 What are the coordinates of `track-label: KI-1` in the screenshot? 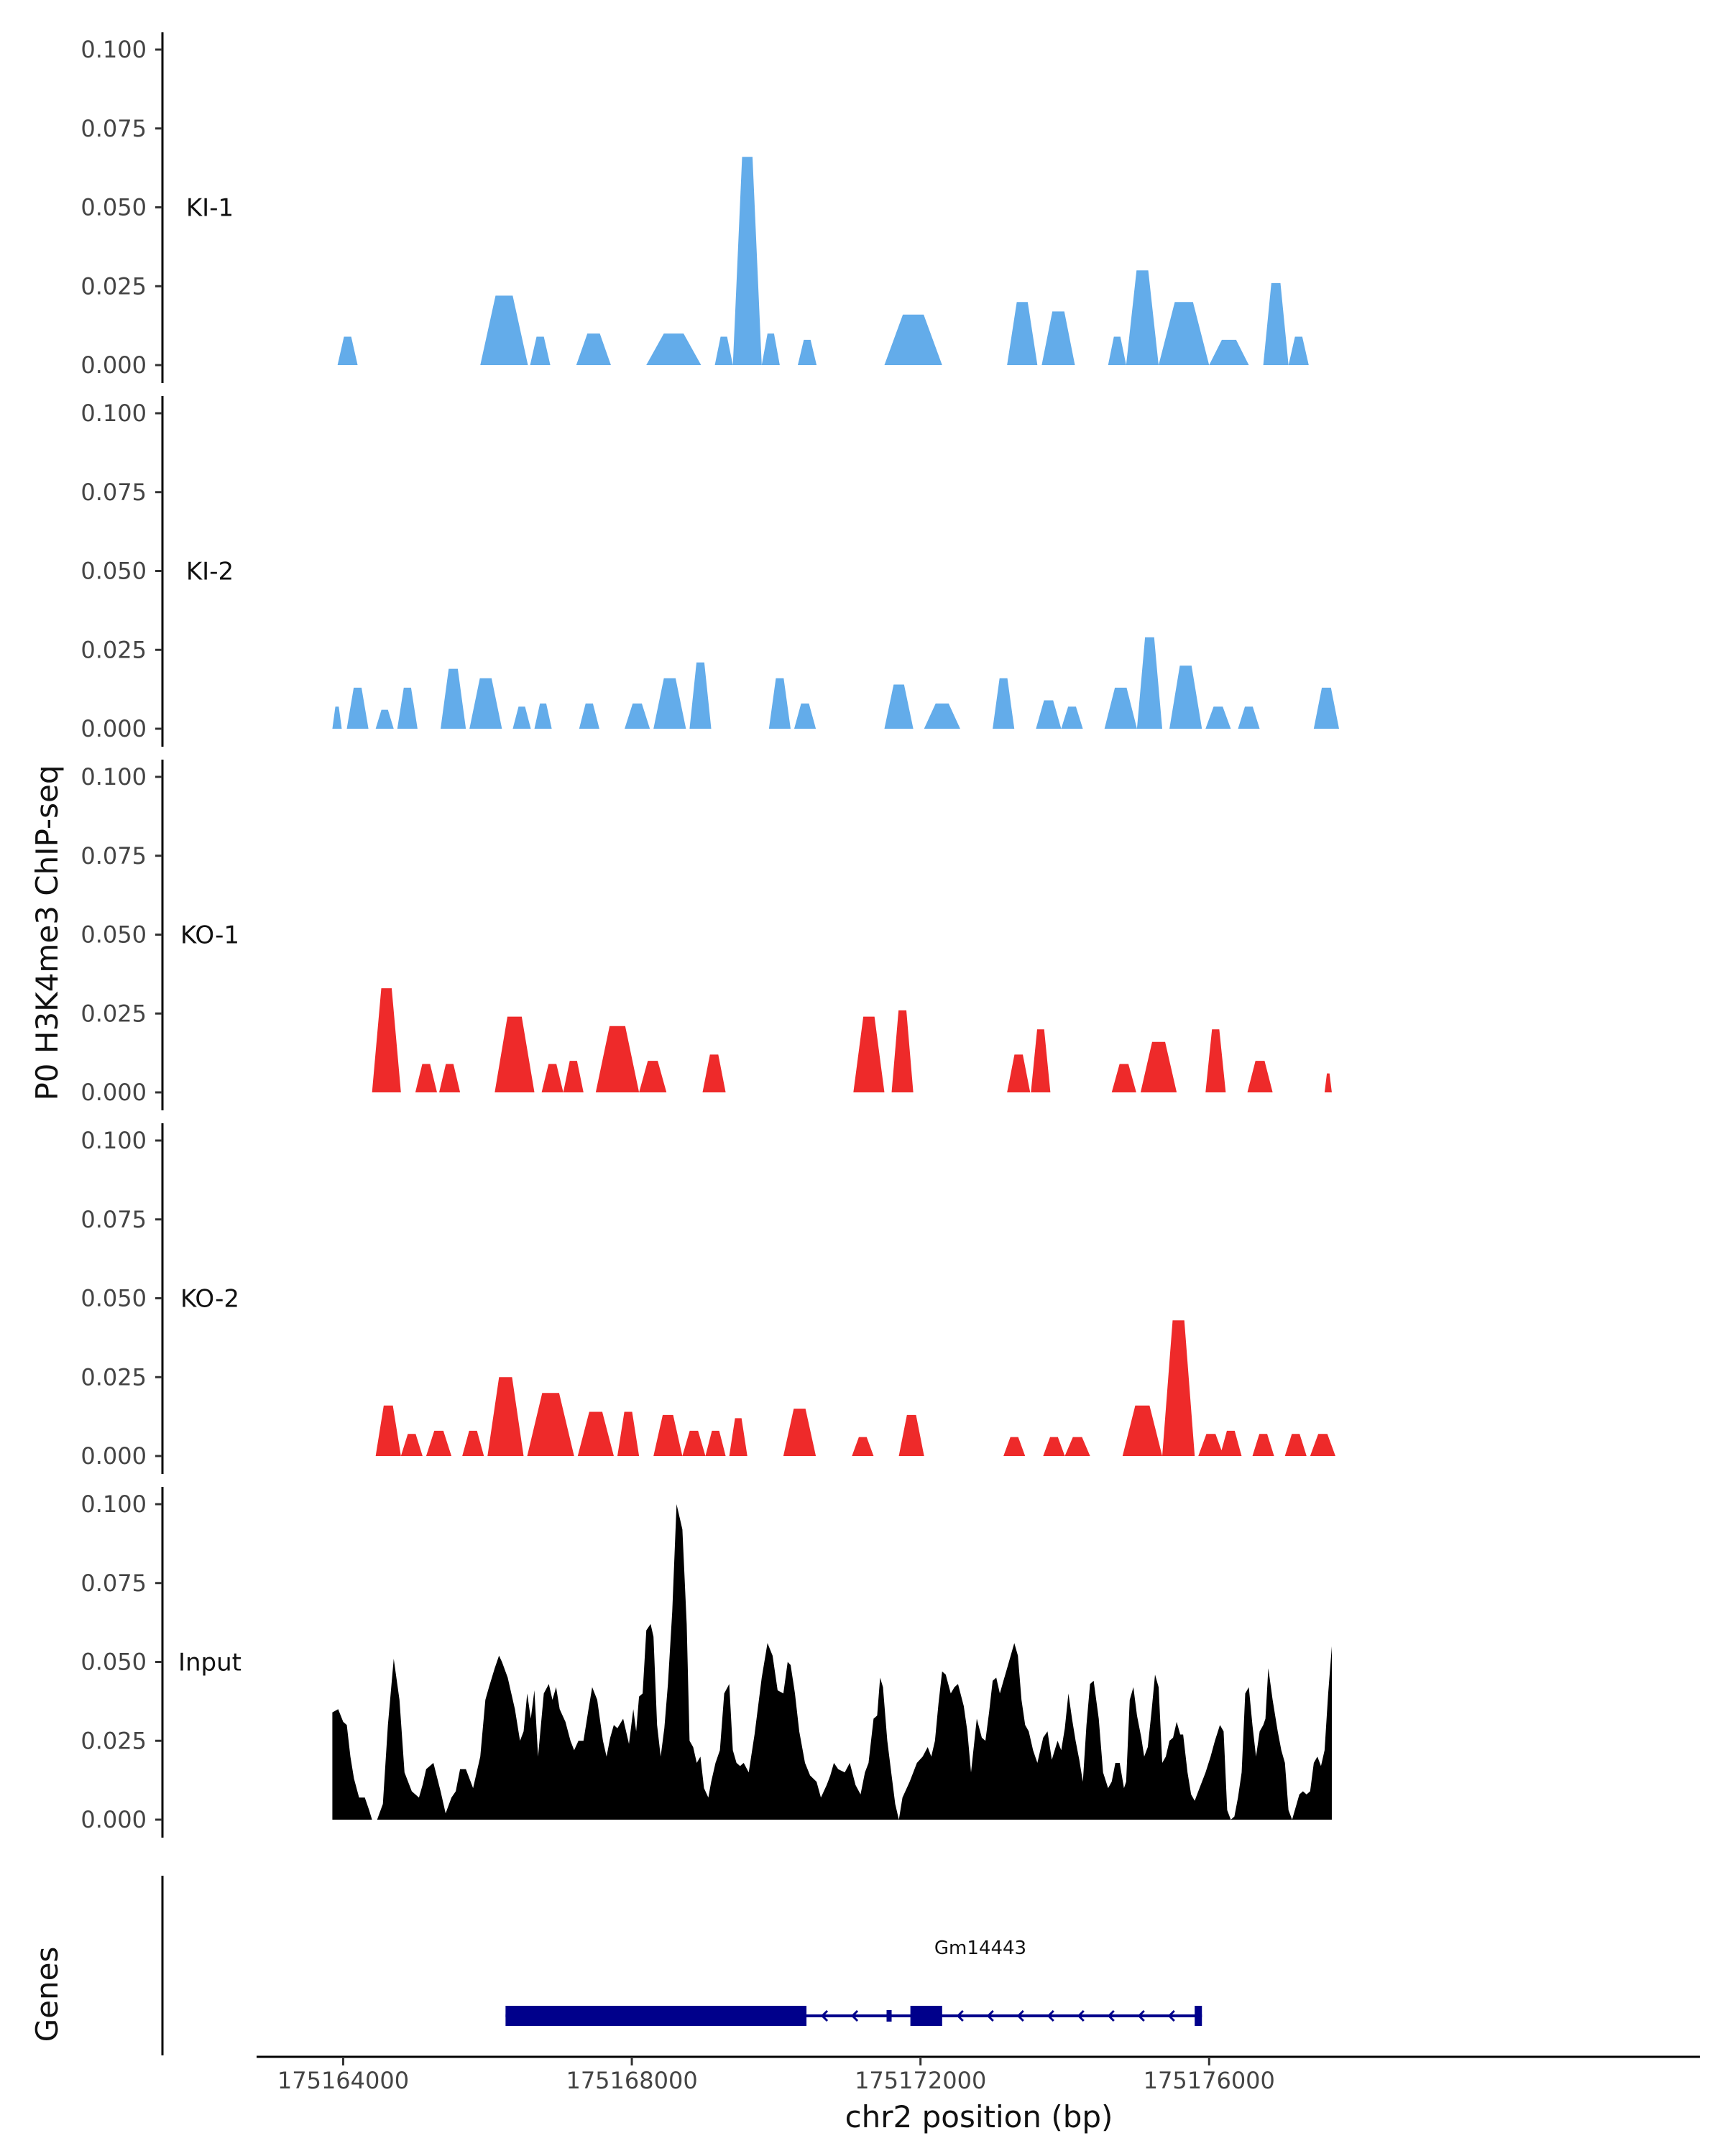 It's located at (210, 209).